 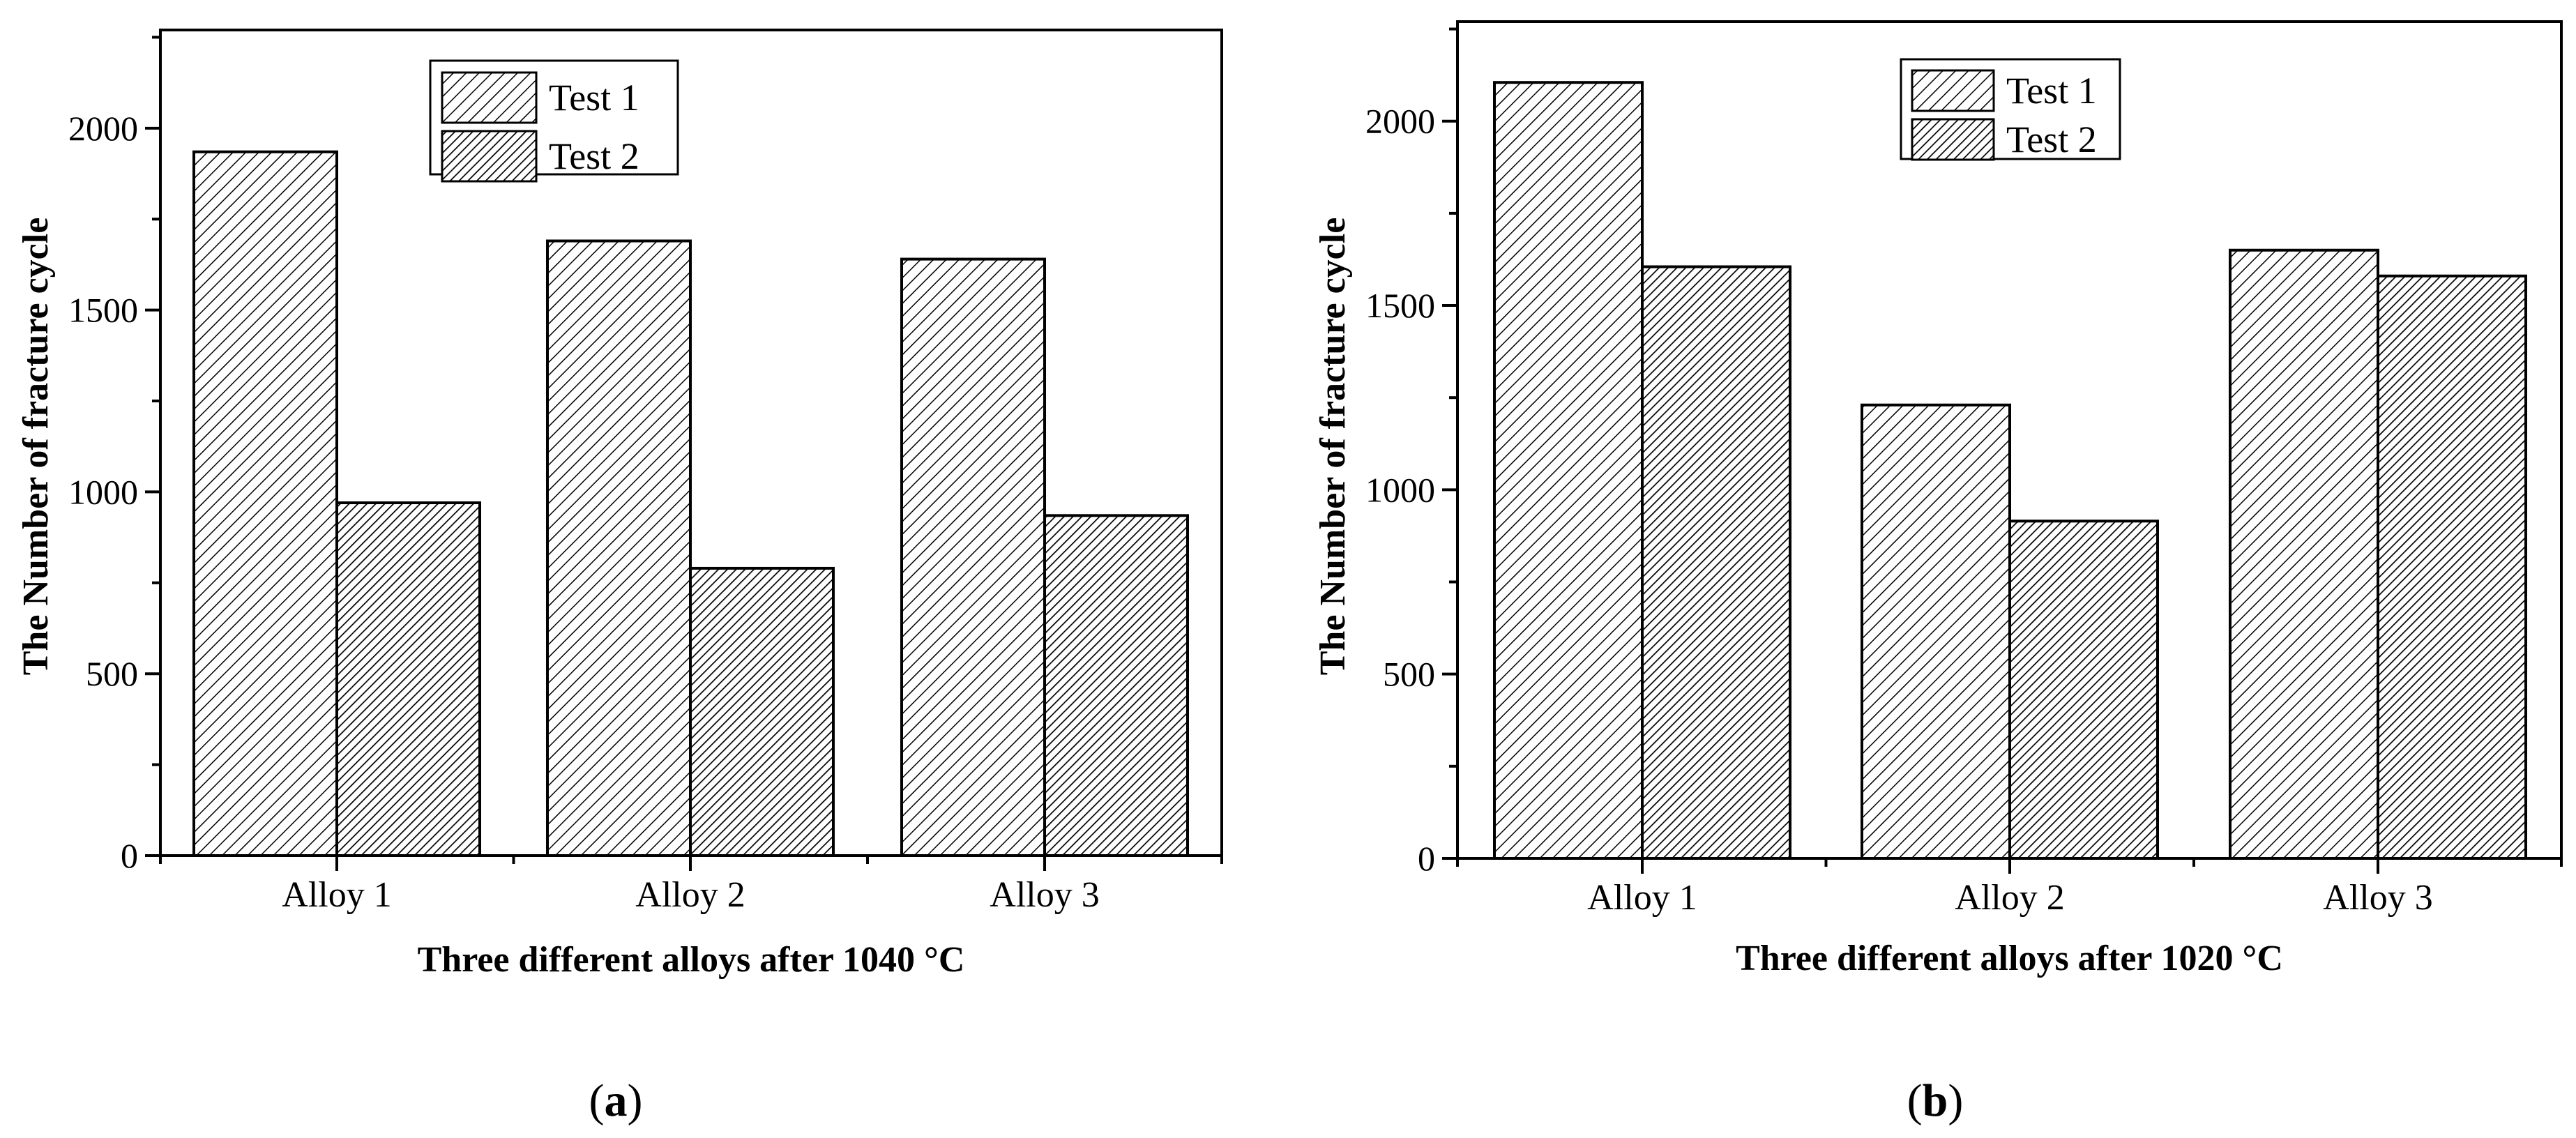 I want to click on x-axis-title: Three different alloys after 1040 °C, so click(x=691, y=960).